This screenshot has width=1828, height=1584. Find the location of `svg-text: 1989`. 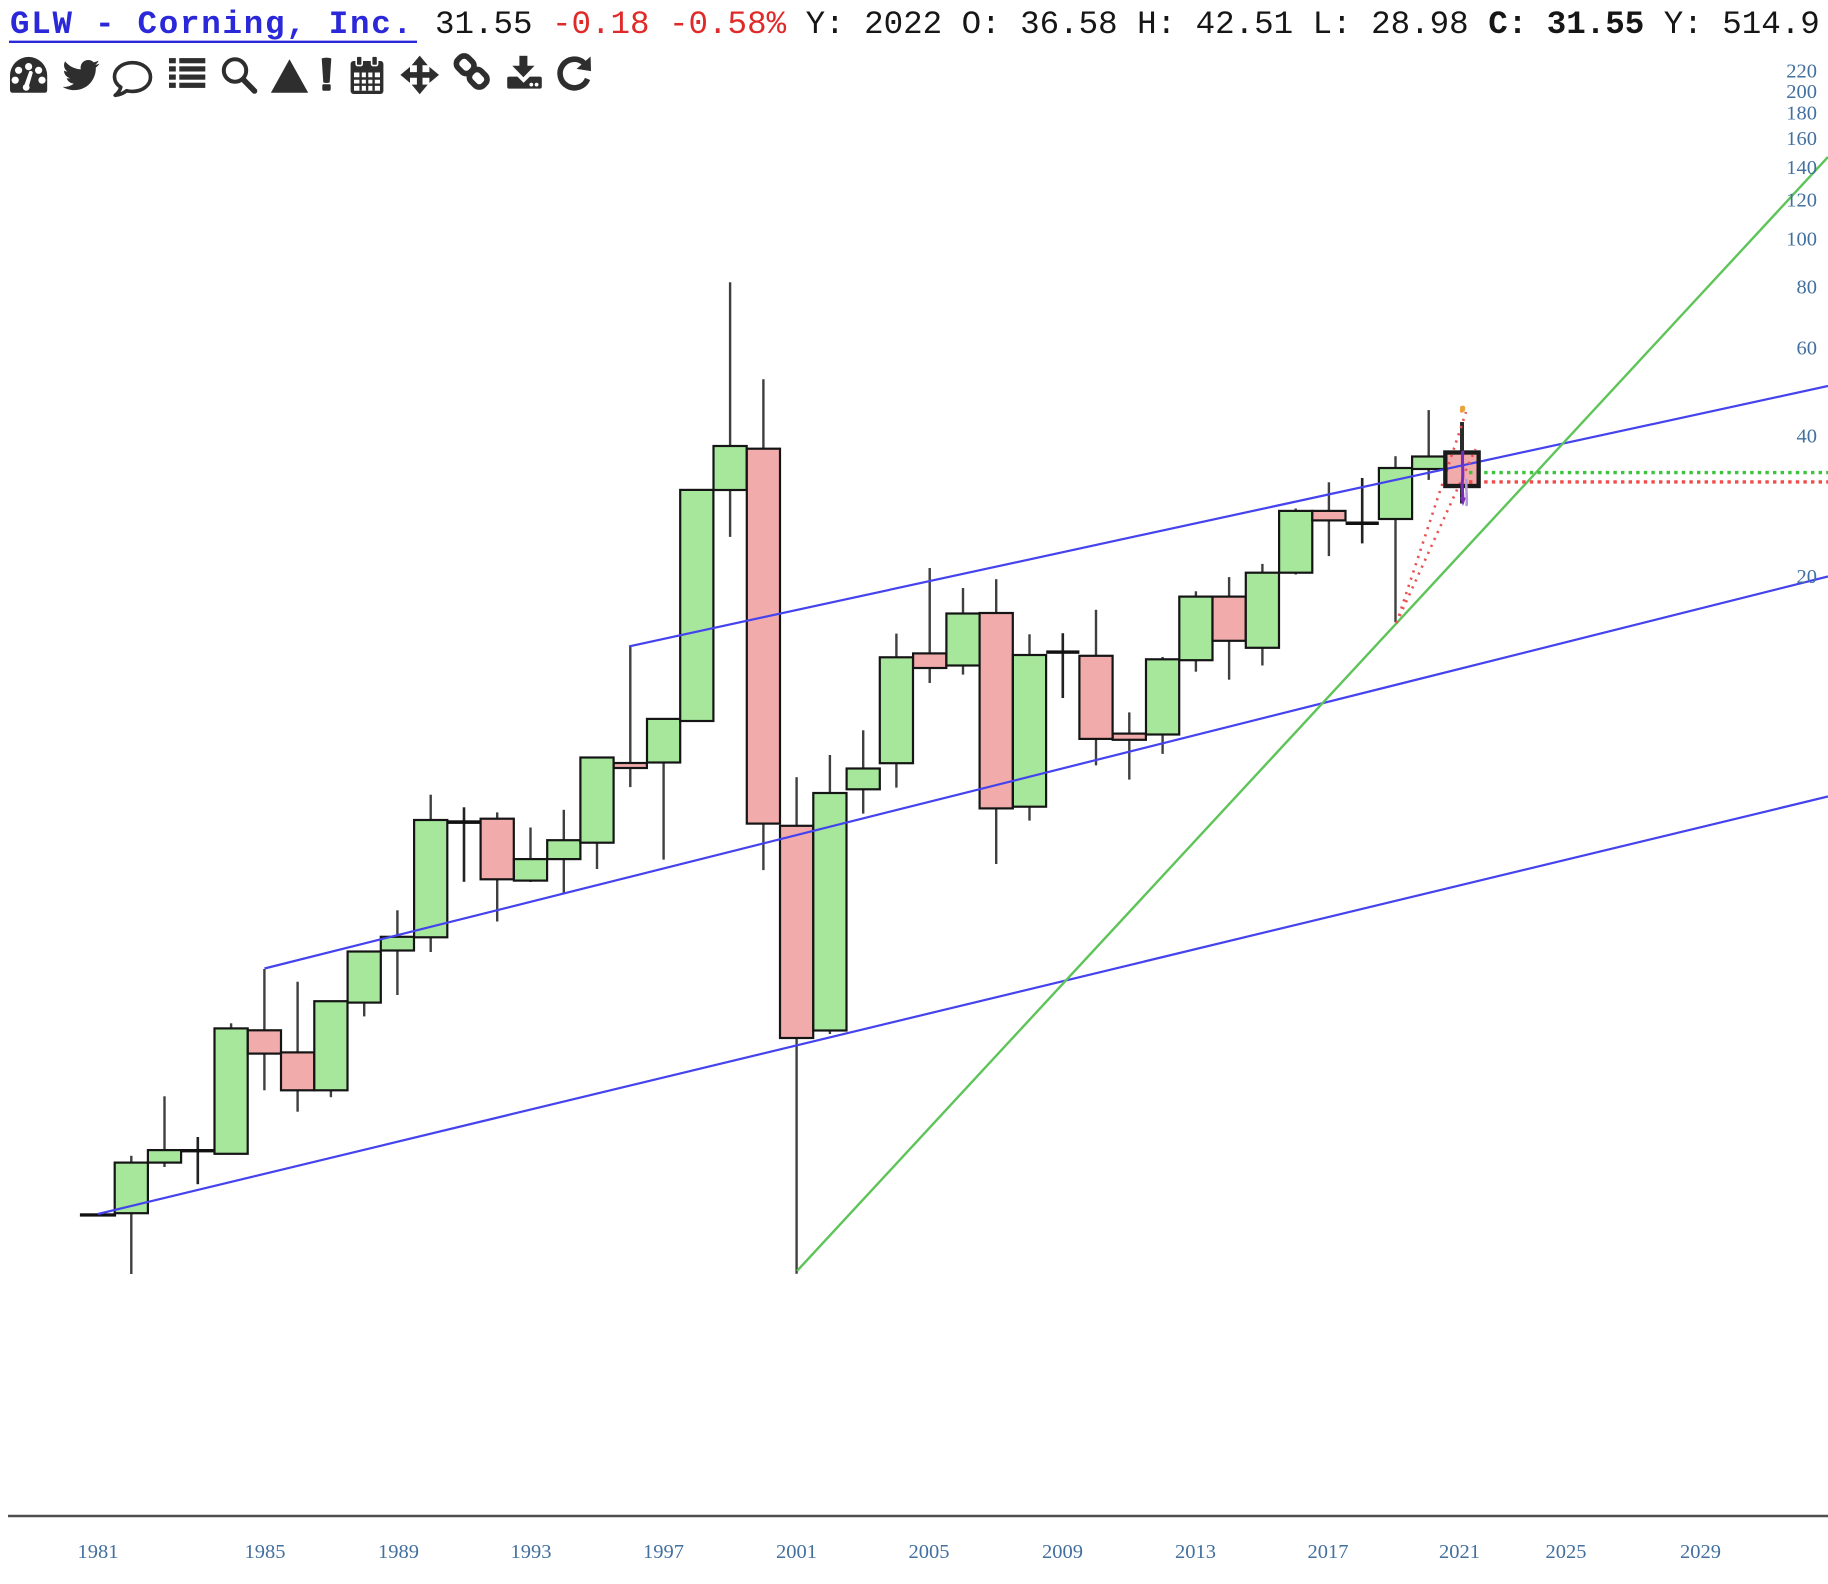

svg-text: 1989 is located at coordinates (398, 1552).